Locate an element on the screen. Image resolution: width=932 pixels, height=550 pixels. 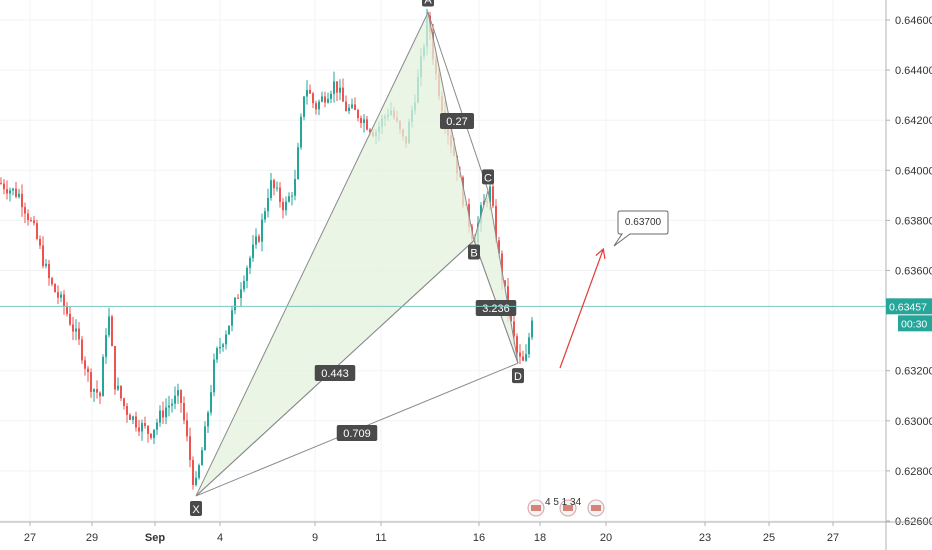
projection-arrow is located at coordinates (581, 309).